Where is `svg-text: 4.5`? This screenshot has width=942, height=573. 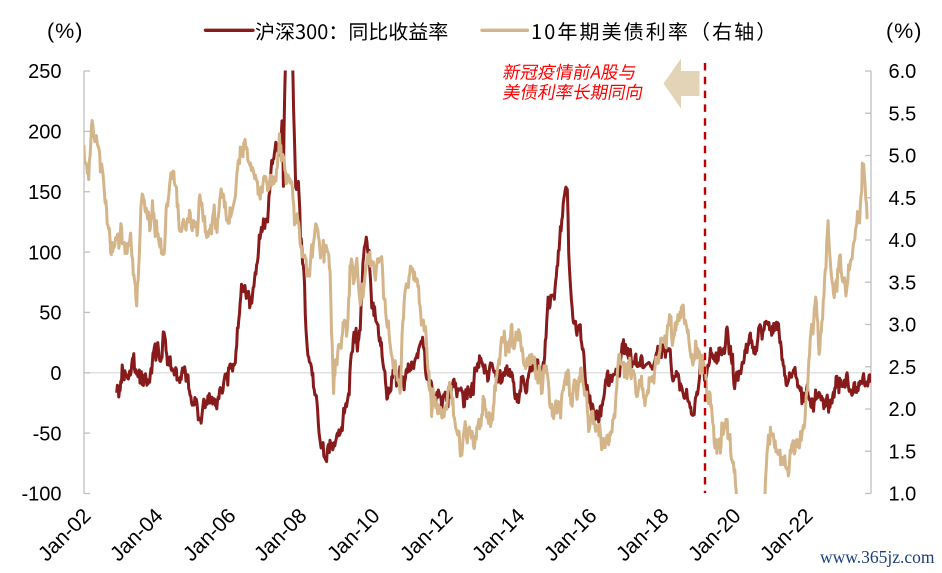 svg-text: 4.5 is located at coordinates (903, 199).